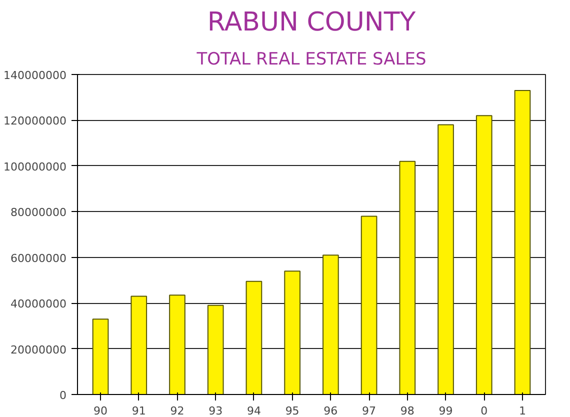  What do you see at coordinates (311, 23) in the screenshot?
I see `chart-title: RABUN COUNTY` at bounding box center [311, 23].